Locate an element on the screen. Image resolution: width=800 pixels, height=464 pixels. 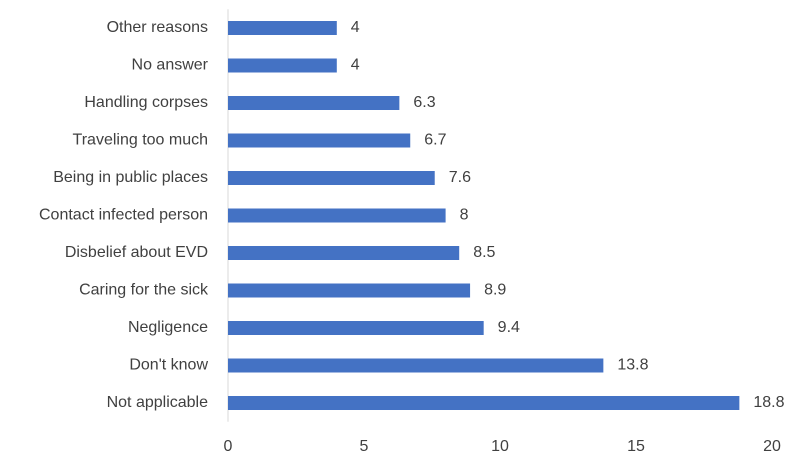
x-tick-label: 0 is located at coordinates (228, 446).